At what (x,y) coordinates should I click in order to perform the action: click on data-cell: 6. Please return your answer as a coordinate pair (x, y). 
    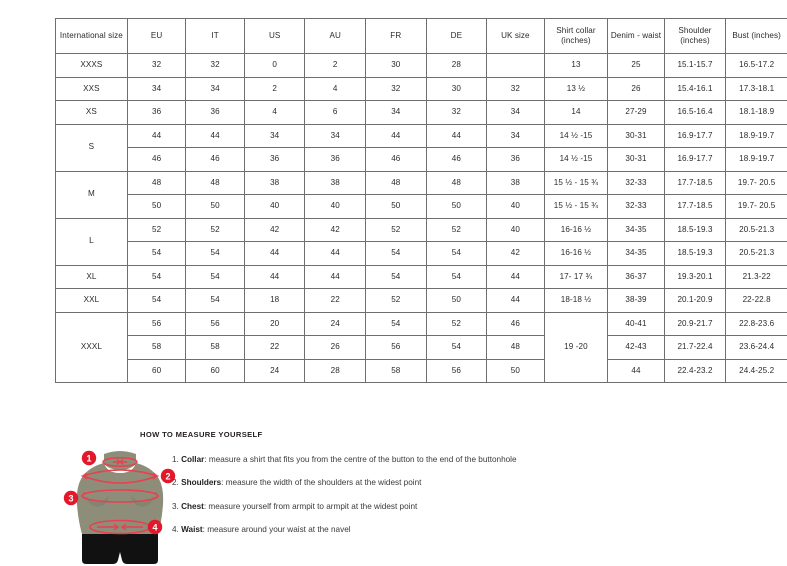
    Looking at the image, I should click on (335, 112).